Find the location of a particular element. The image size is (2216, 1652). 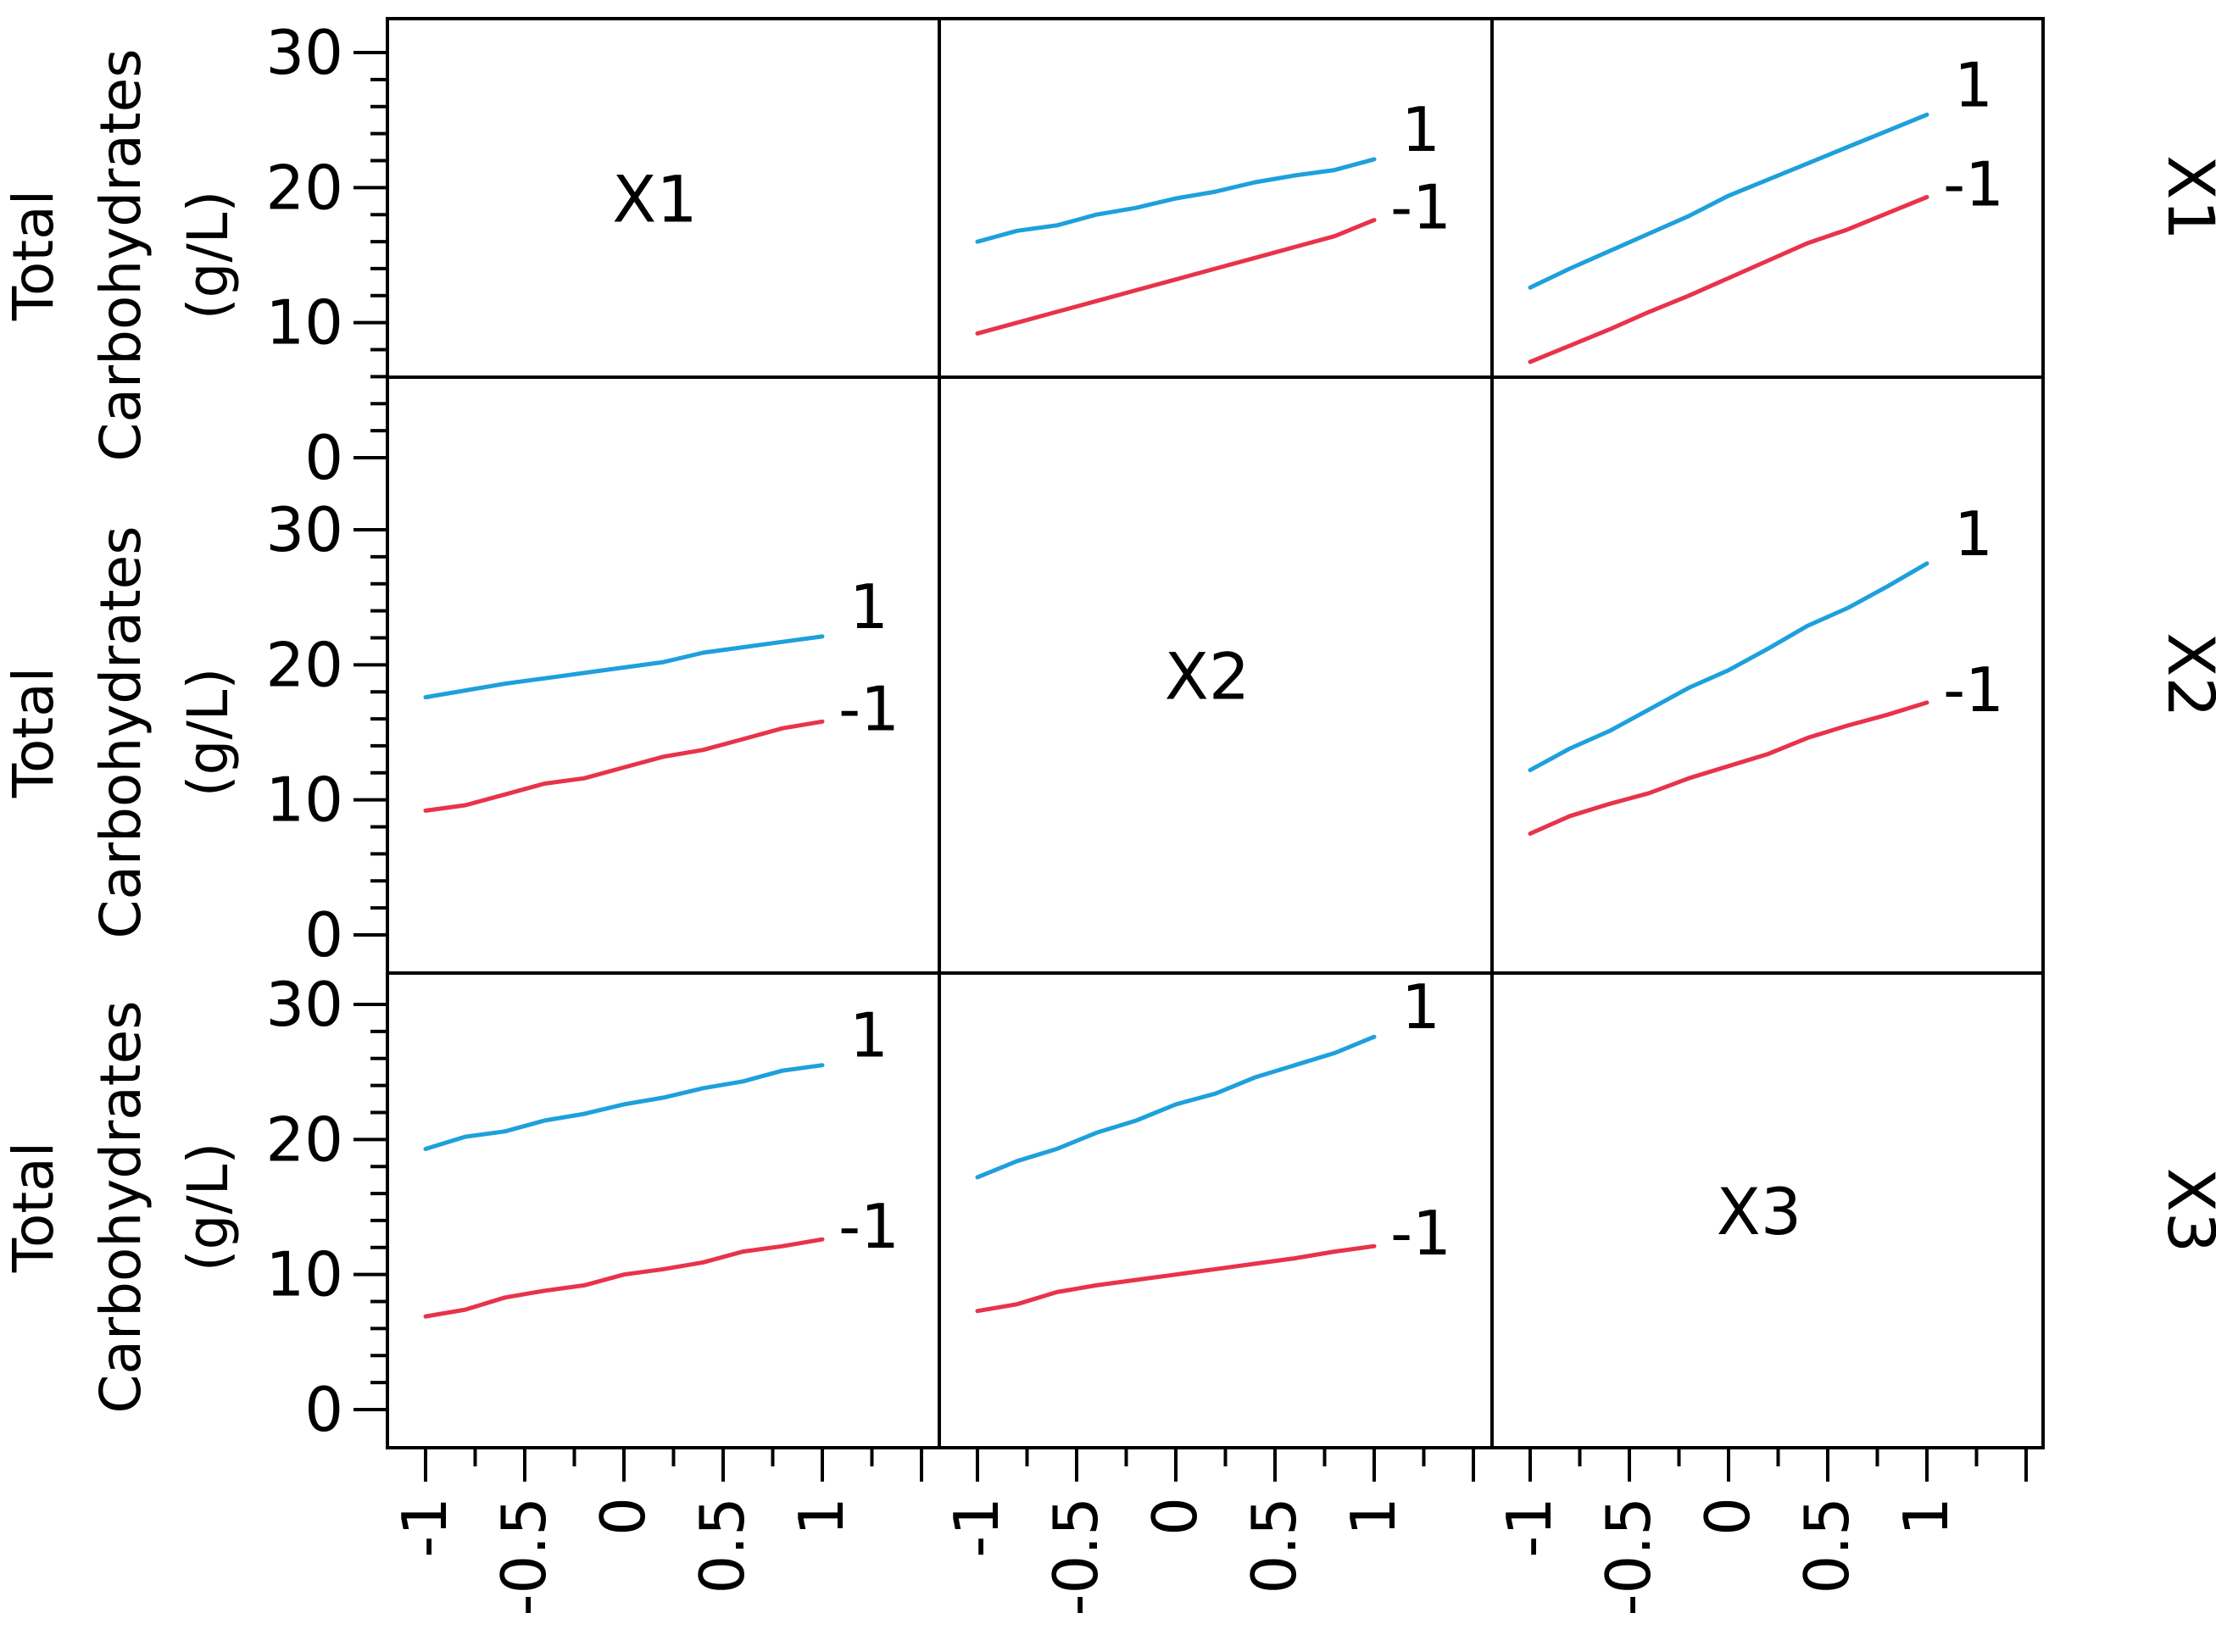

panel-r3-c1: 1 -1 is located at coordinates (661, 1159).